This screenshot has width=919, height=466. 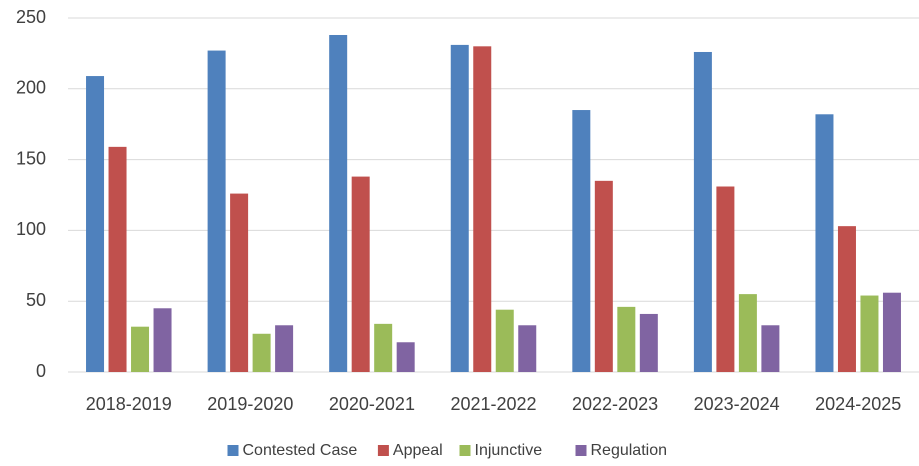 What do you see at coordinates (300, 450) in the screenshot?
I see `legend-label: Contested Case` at bounding box center [300, 450].